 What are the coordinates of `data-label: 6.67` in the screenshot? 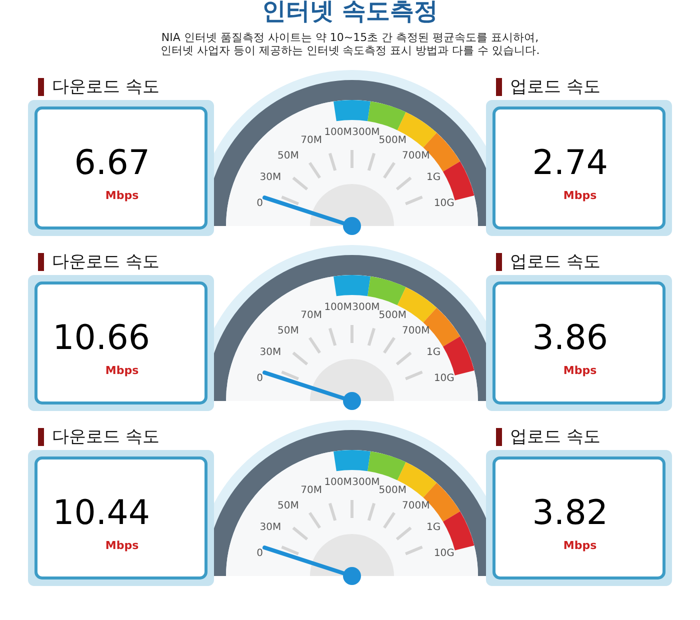 It's located at (112, 163).